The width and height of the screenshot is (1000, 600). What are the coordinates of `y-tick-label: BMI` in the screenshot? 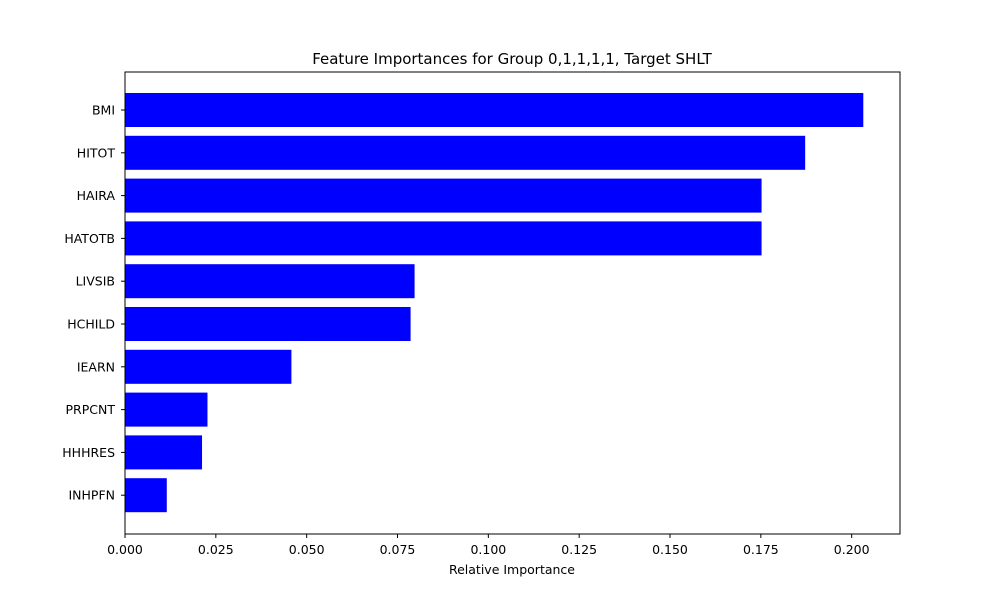 It's located at (103, 110).